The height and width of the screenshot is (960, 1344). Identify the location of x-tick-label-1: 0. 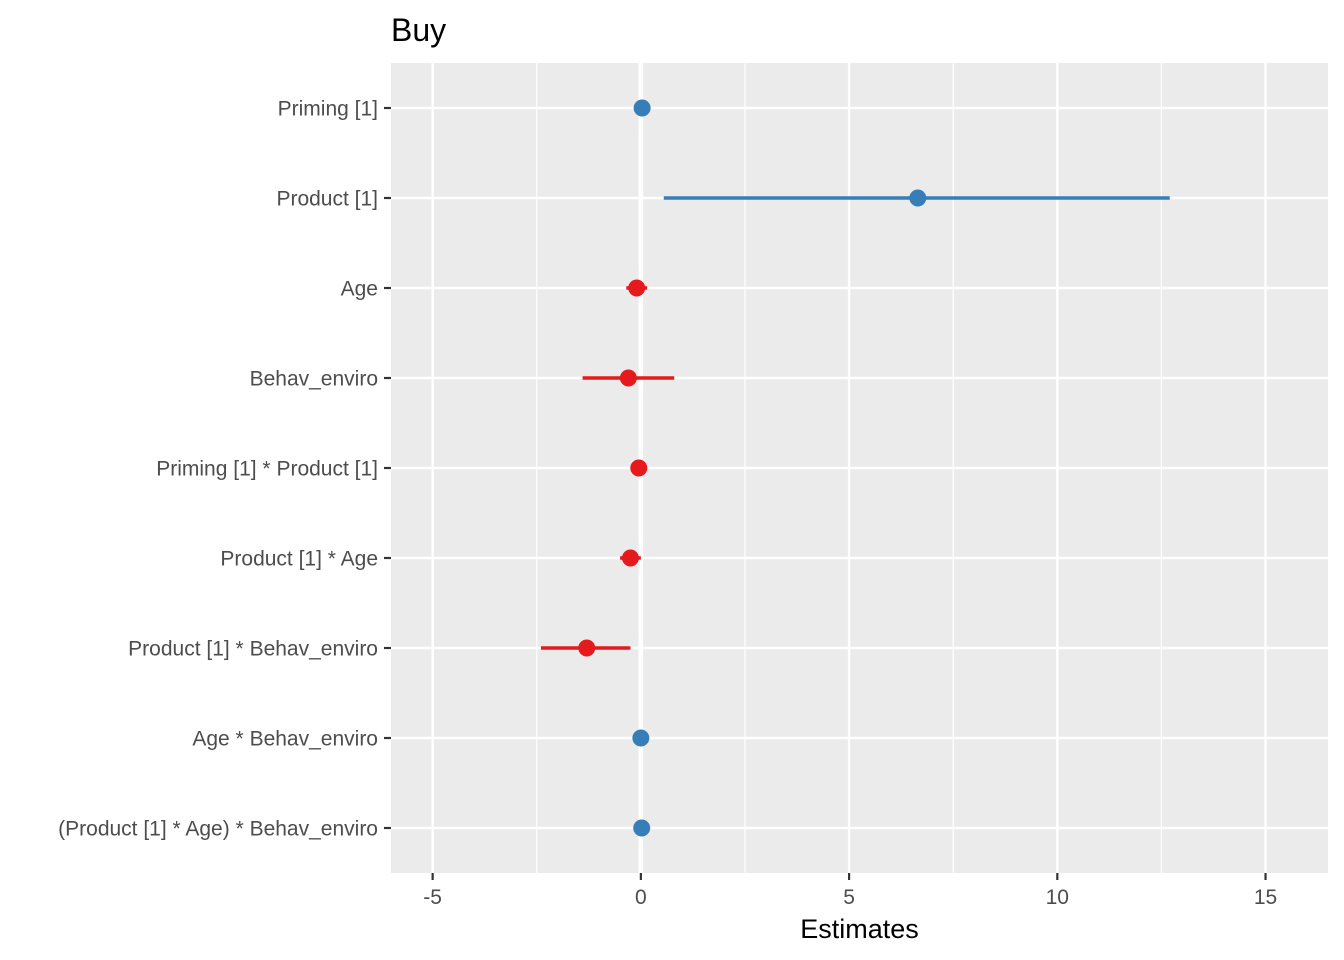
(641, 897).